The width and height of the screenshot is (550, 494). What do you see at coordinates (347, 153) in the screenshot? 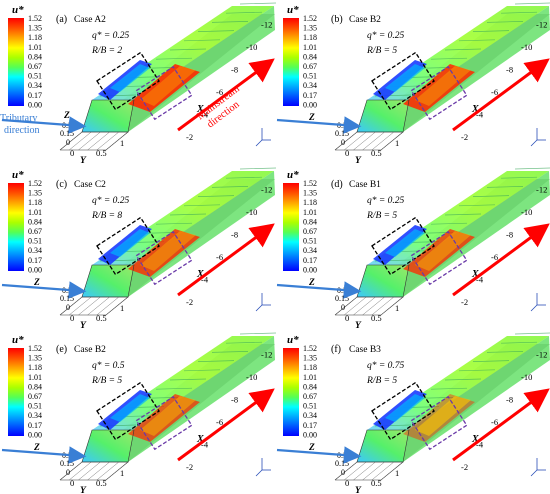
I see `y-tick-label: 0` at bounding box center [347, 153].